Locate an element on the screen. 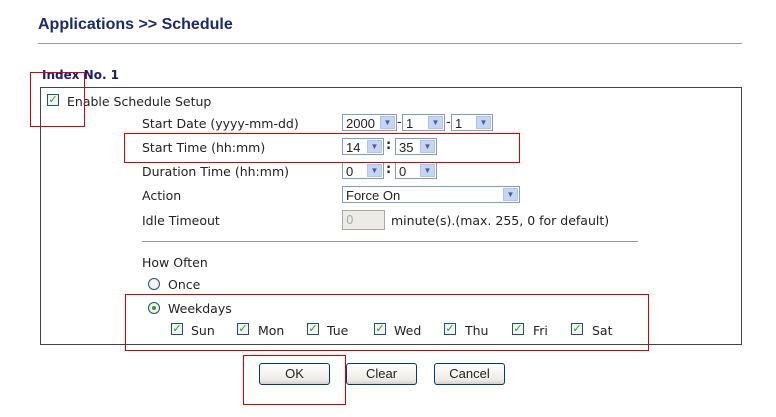  start-day-select: 1 ▼ is located at coordinates (472, 122).